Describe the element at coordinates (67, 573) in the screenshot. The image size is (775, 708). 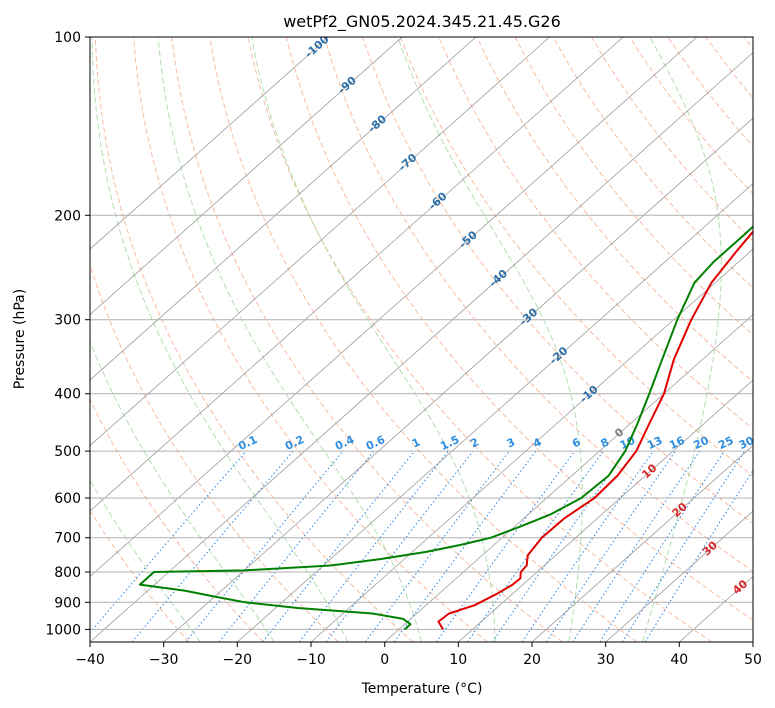
I see `y-tick-label: 800` at that location.